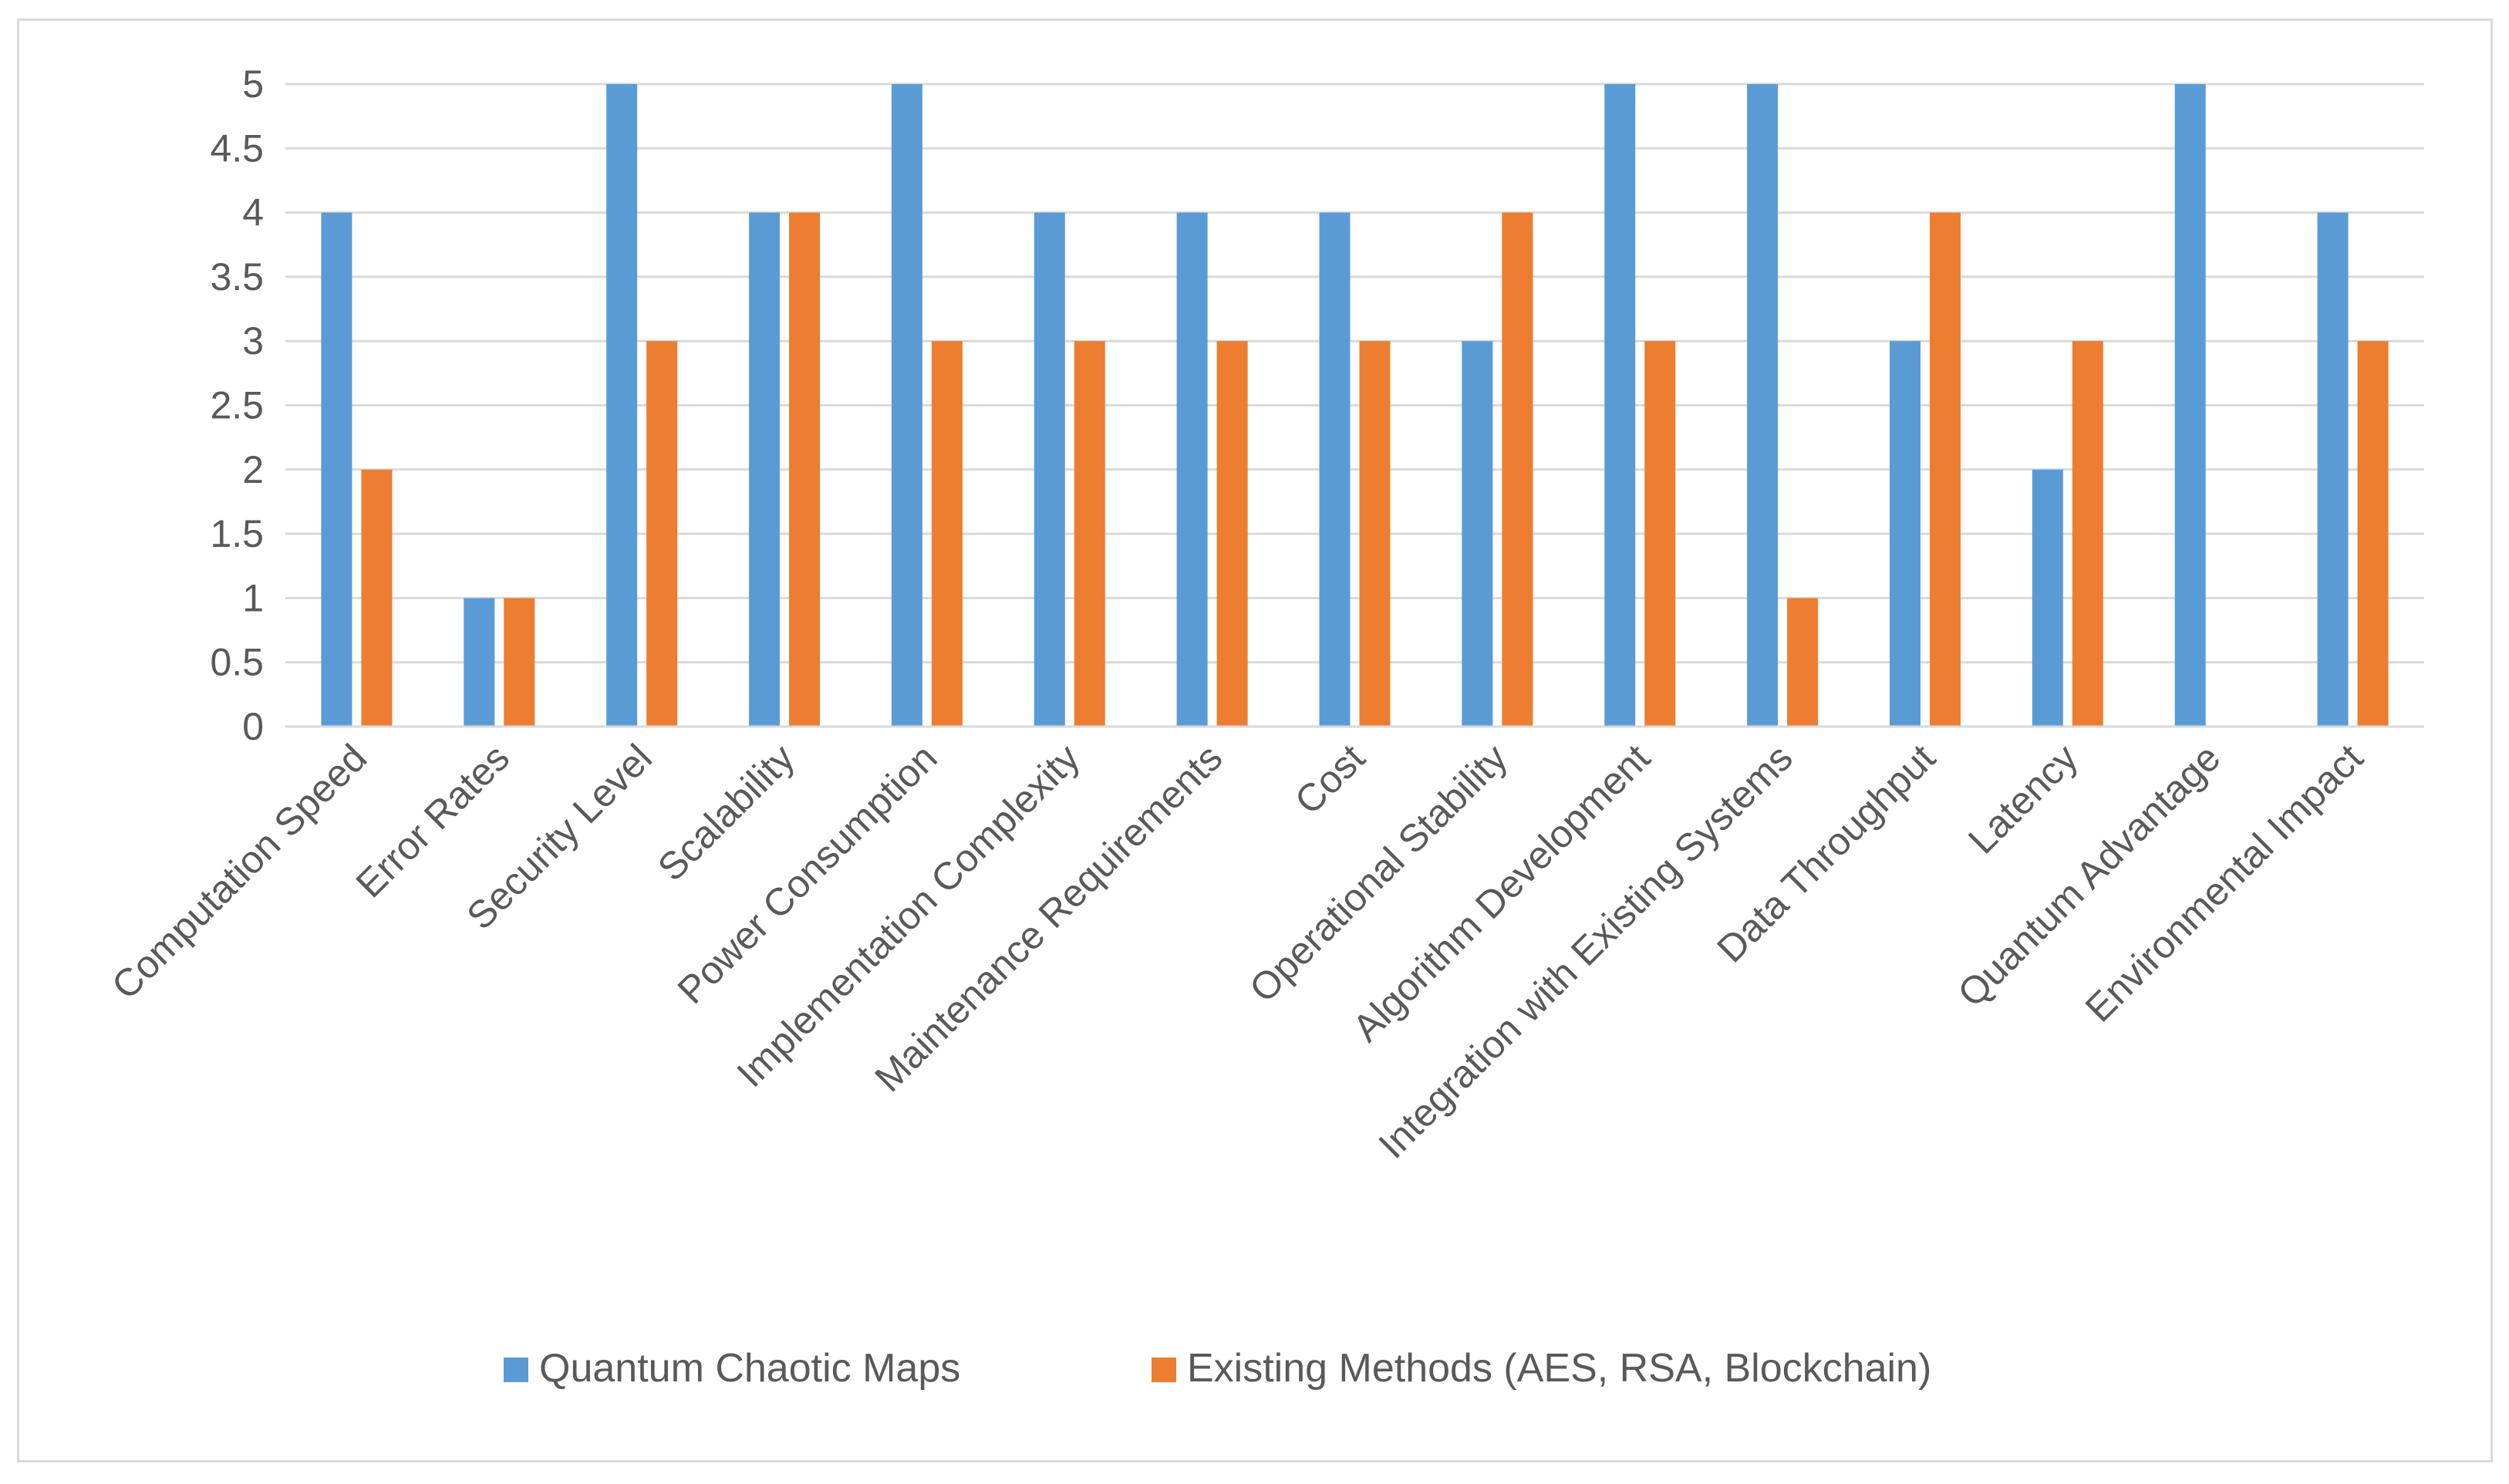  I want to click on x-category-label: Algorithm Development, so click(1501, 893).